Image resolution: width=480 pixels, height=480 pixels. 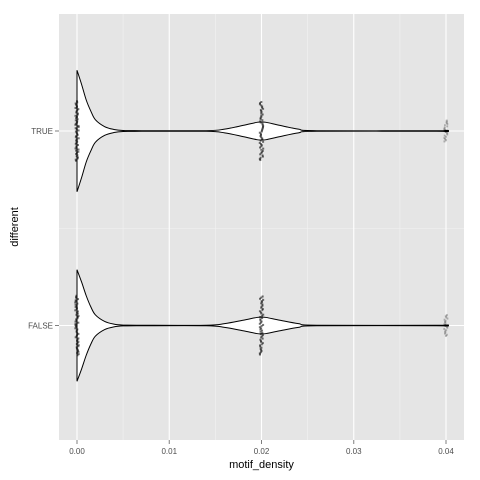 What do you see at coordinates (40, 326) in the screenshot?
I see `y-tick-label: FALSE` at bounding box center [40, 326].